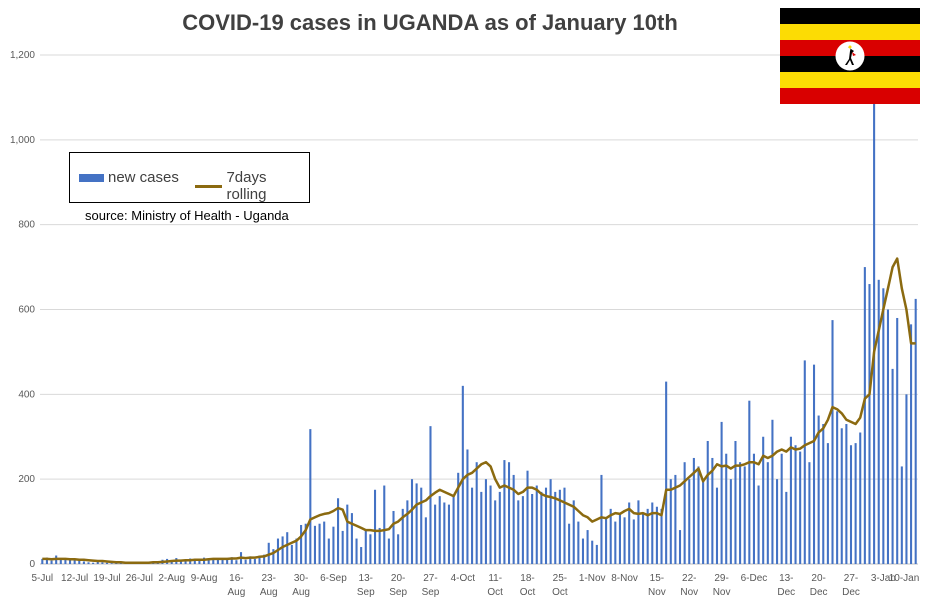 Image resolution: width=931 pixels, height=609 pixels. Describe the element at coordinates (786, 578) in the screenshot. I see `x-tick-label: 13-` at that location.